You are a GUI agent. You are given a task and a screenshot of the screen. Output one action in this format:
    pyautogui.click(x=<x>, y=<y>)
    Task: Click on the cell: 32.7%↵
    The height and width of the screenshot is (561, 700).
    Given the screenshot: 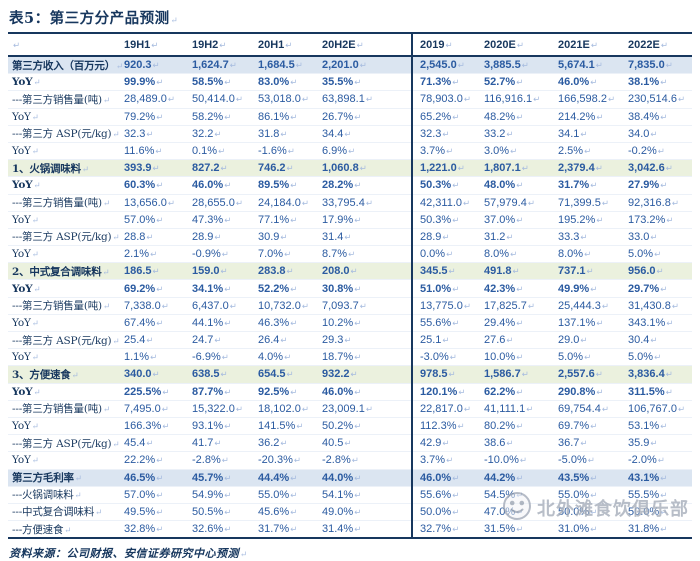 What is the action you would take?
    pyautogui.click(x=445, y=529)
    